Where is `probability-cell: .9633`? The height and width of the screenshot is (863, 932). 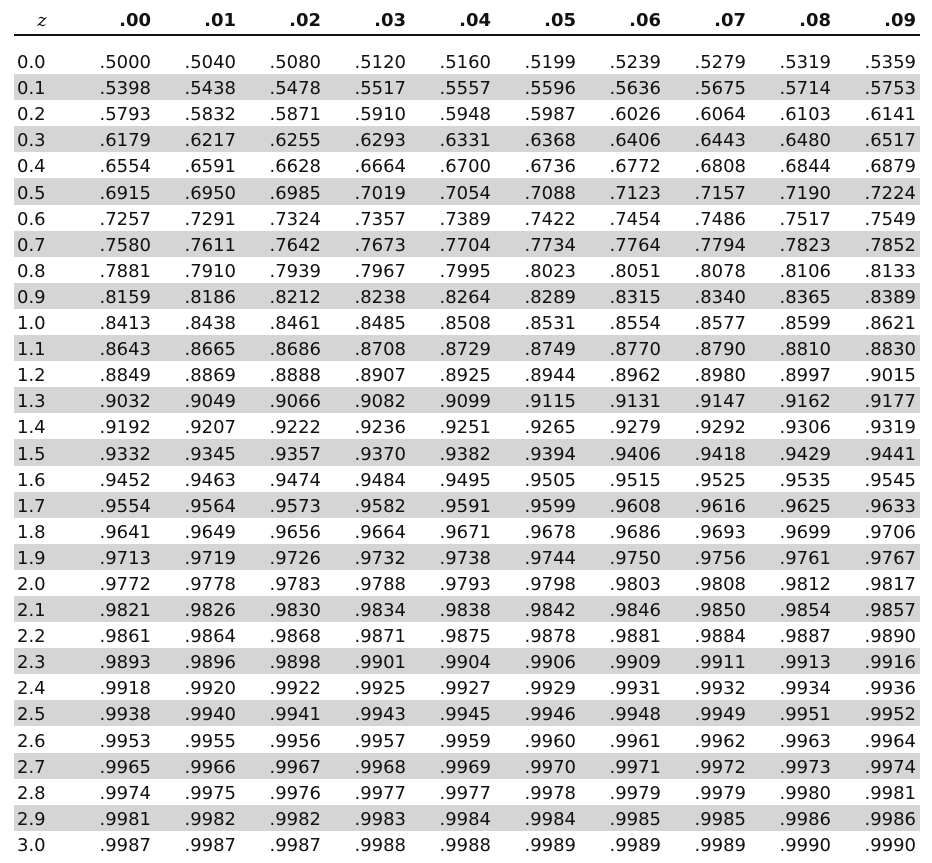
probability-cell: .9633 is located at coordinates (877, 504).